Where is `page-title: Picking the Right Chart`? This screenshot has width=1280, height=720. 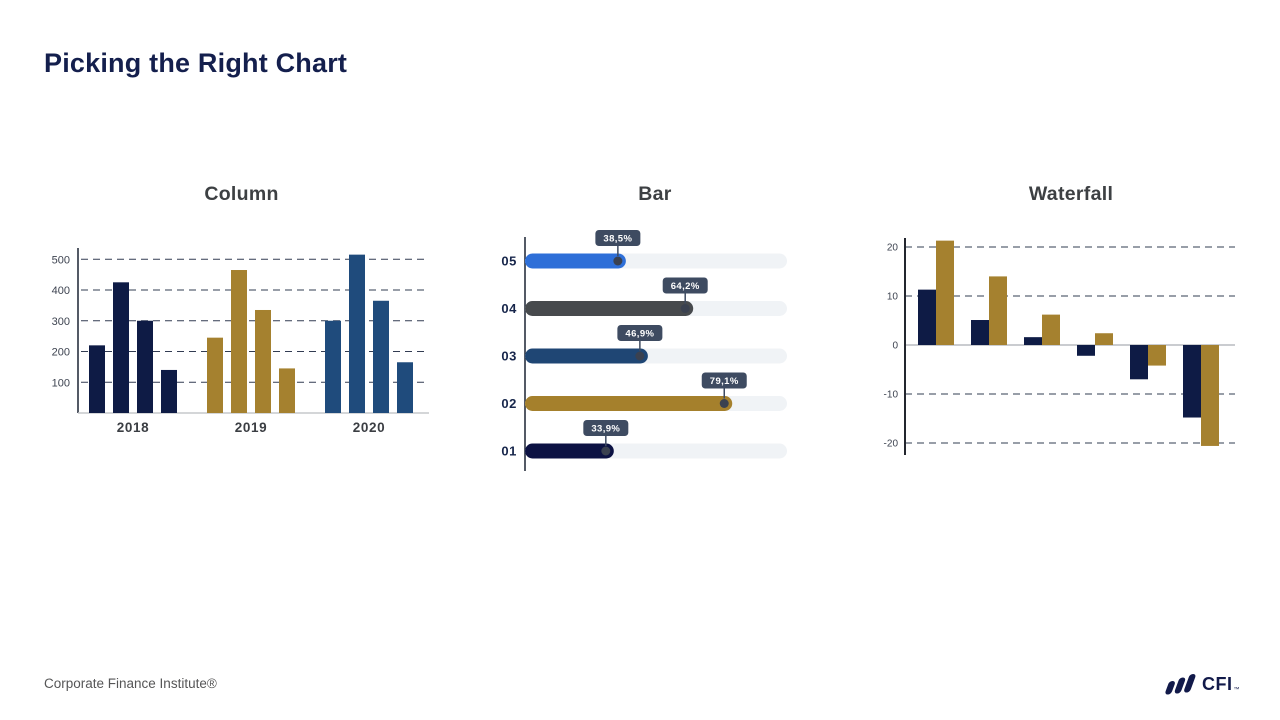 page-title: Picking the Right Chart is located at coordinates (196, 63).